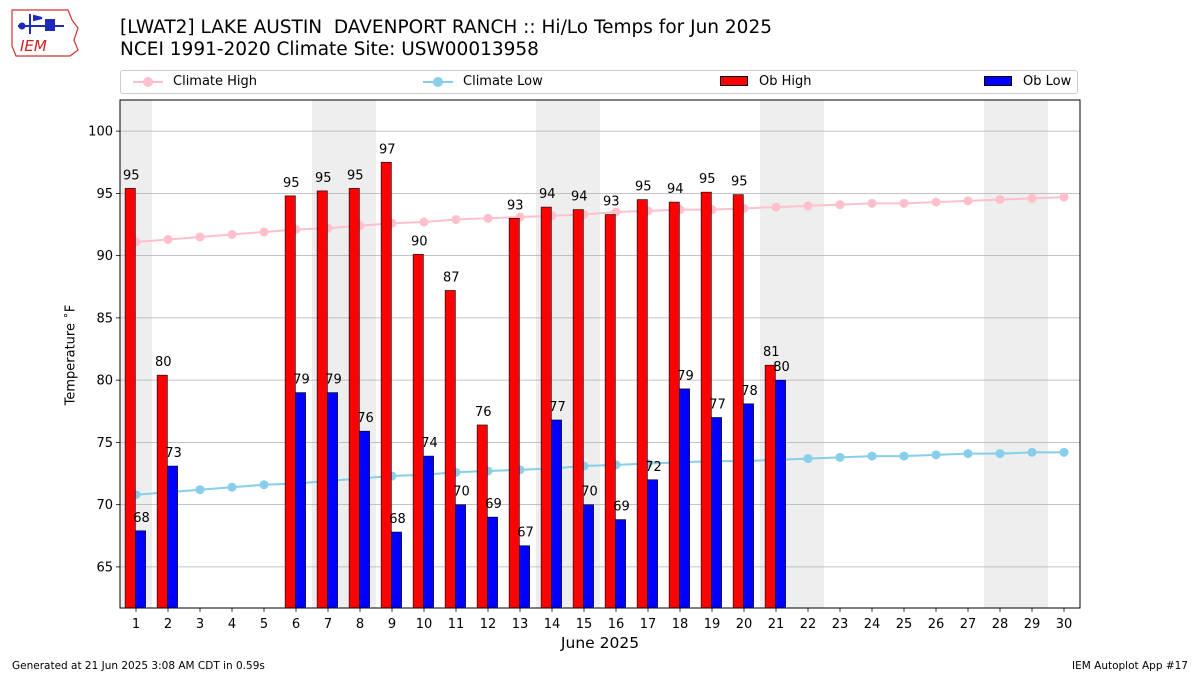 This screenshot has width=1200, height=675. I want to click on ob-high-label-1: 95, so click(131, 175).